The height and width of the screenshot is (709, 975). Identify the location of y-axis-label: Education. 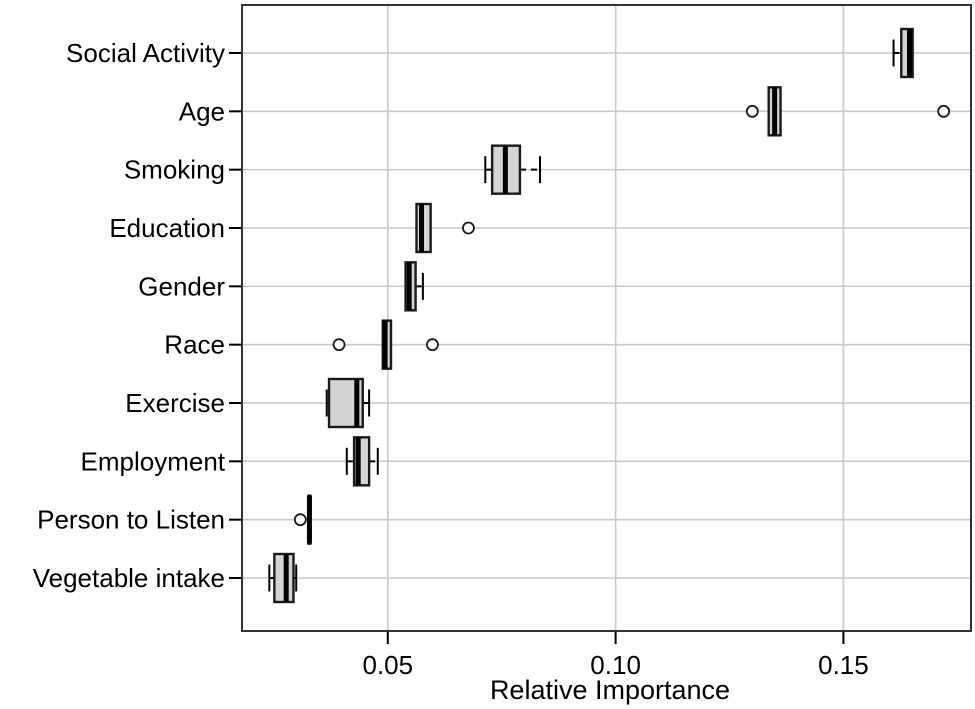
(167, 228).